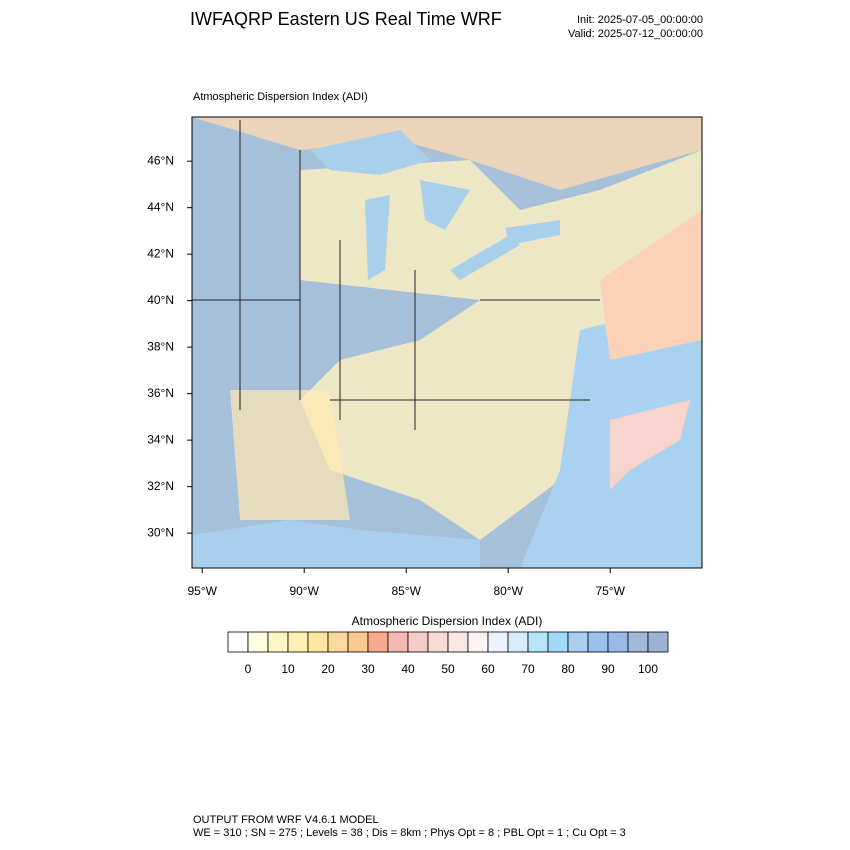 Image resolution: width=850 pixels, height=850 pixels. I want to click on lat-tick-label: 38°N, so click(160, 346).